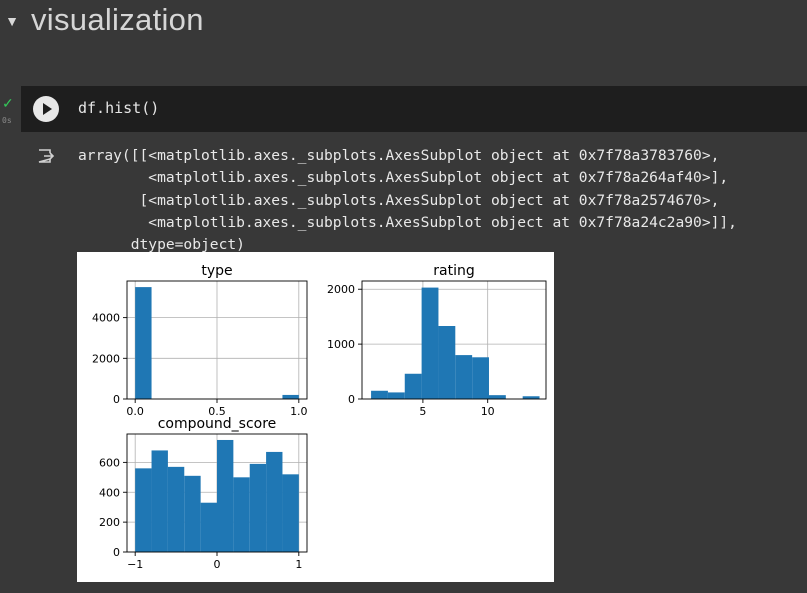 The height and width of the screenshot is (593, 807). I want to click on x-tick-label: 0.5, so click(217, 411).